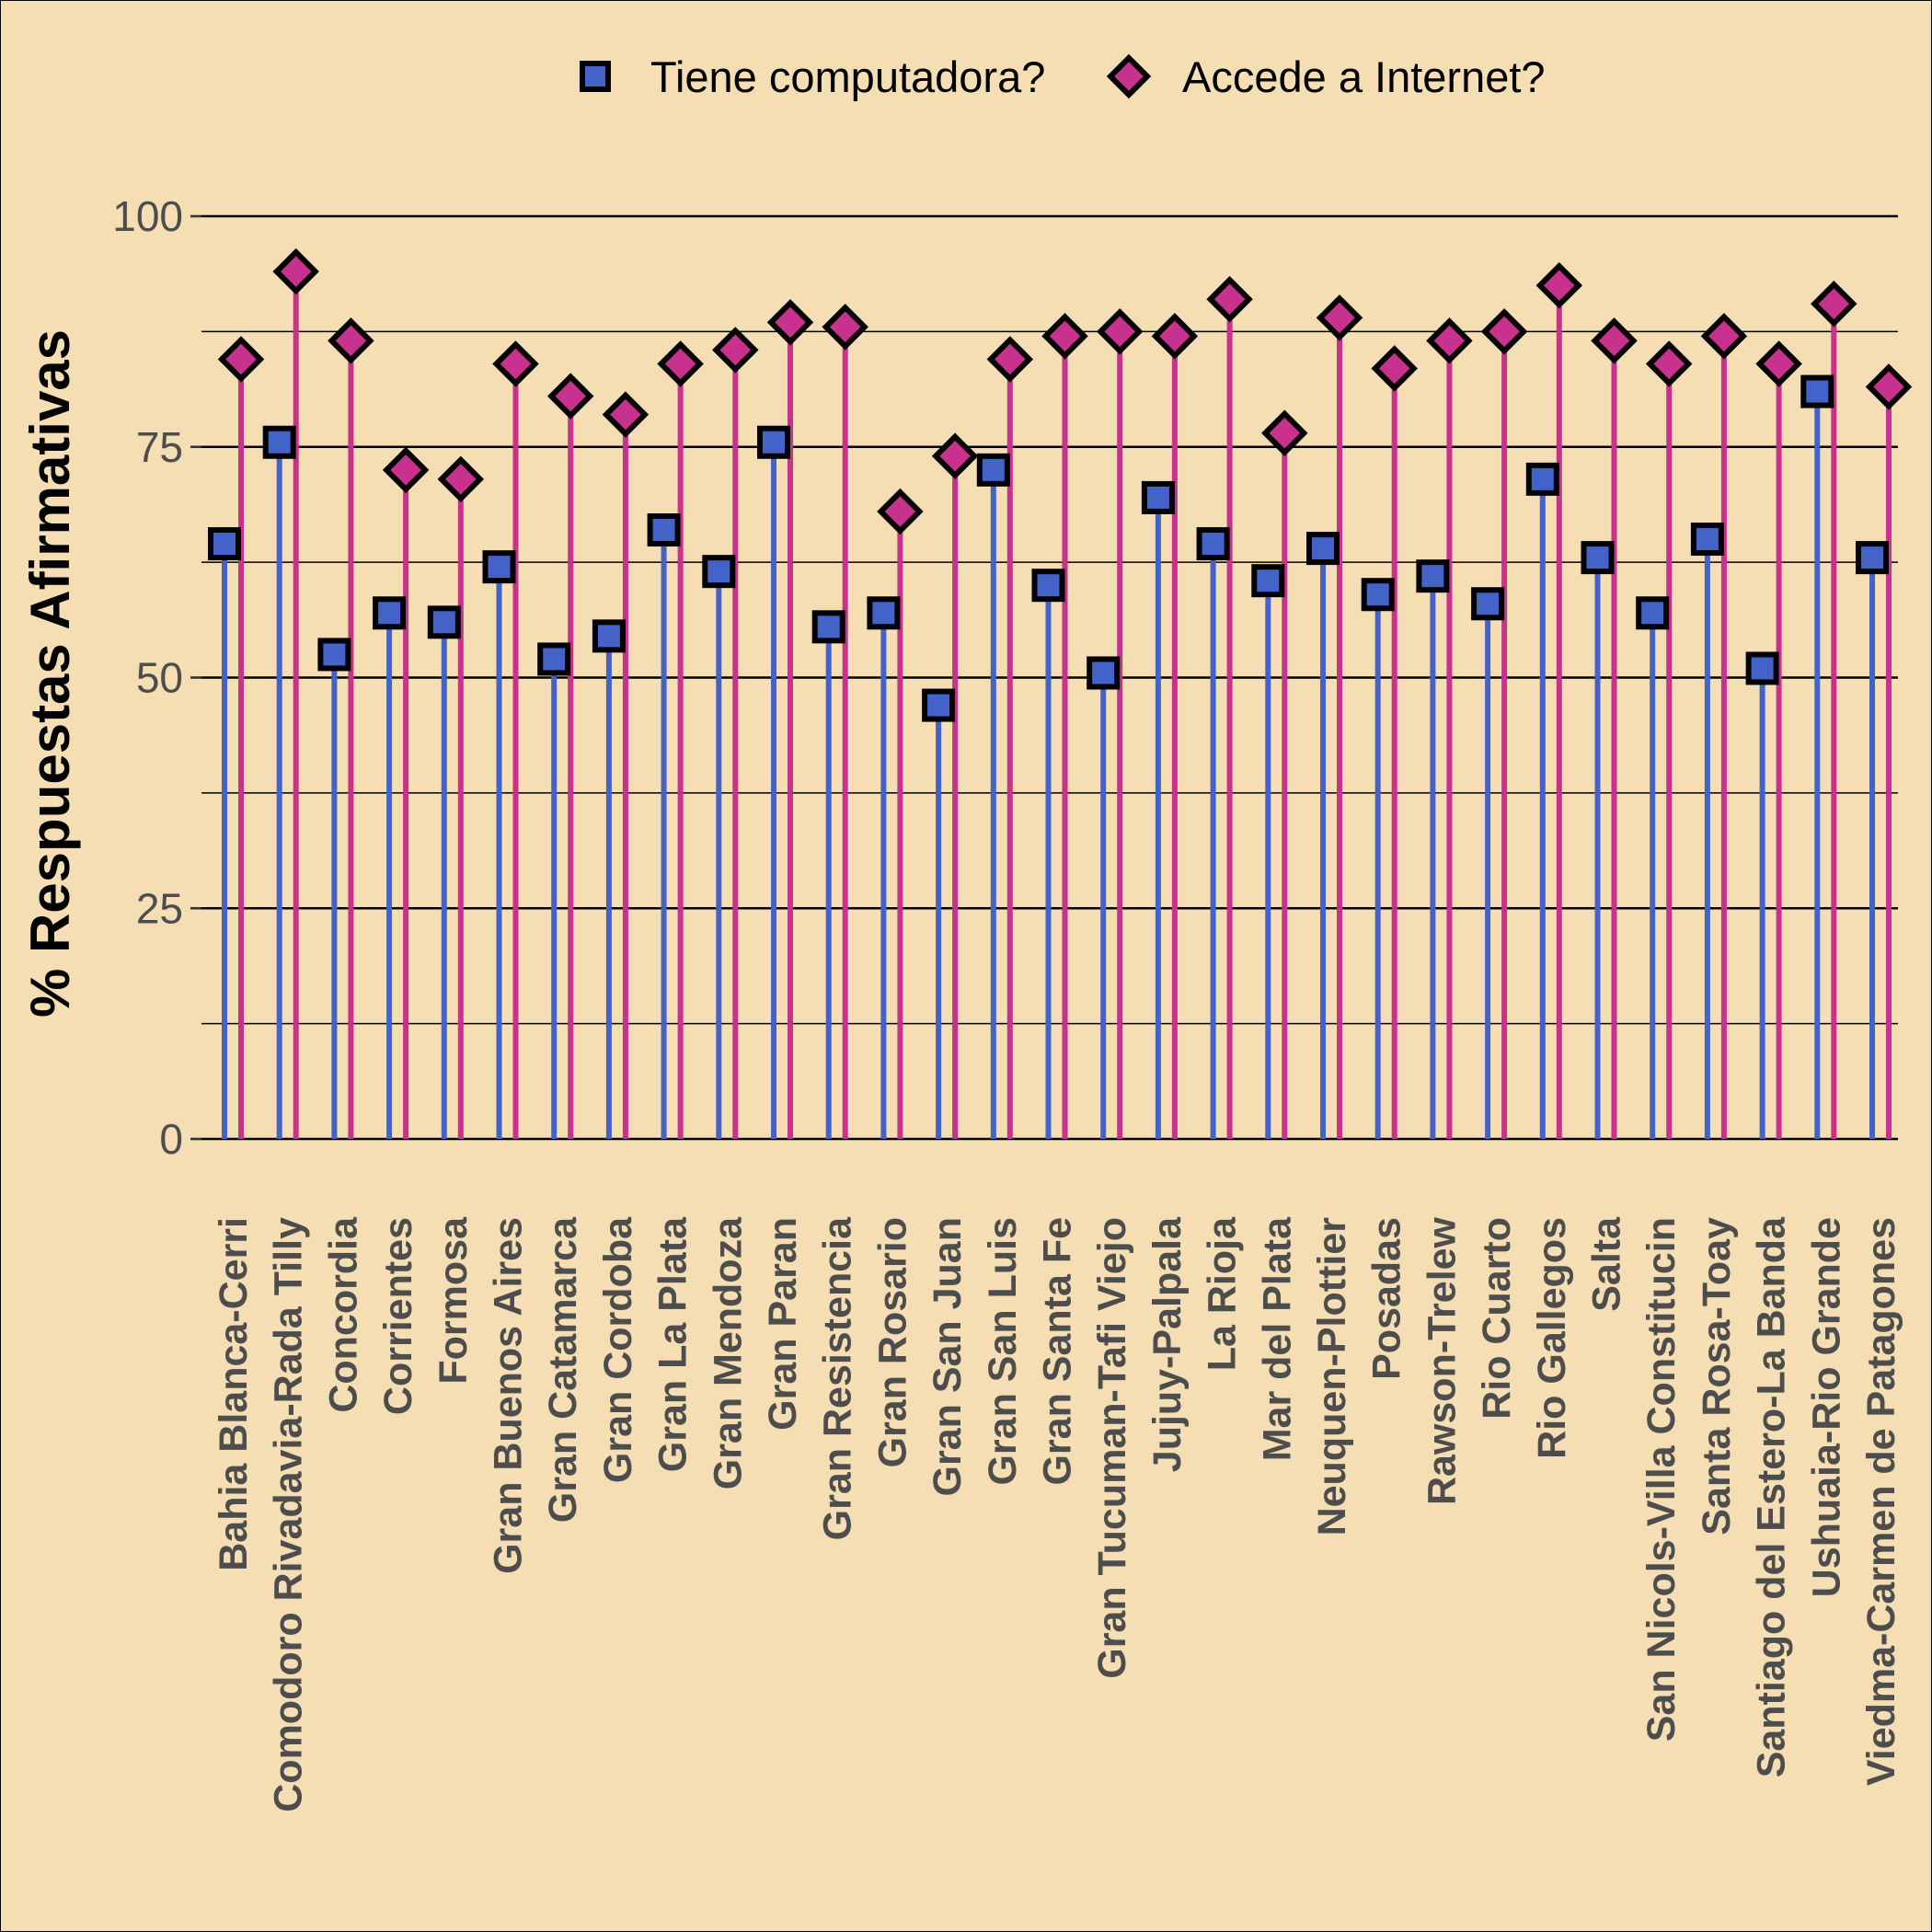  Describe the element at coordinates (1058, 1351) in the screenshot. I see `x-category-label: Gran Santa Fe` at that location.